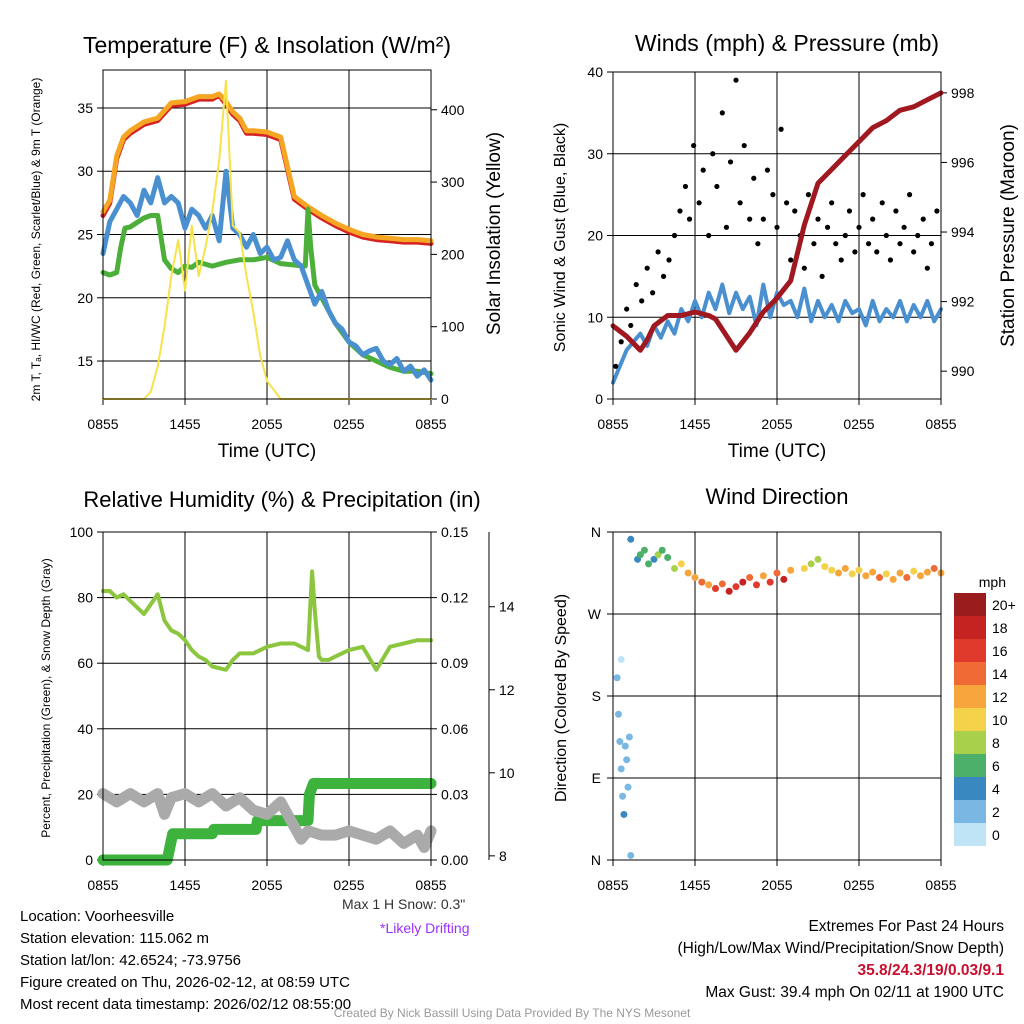 The width and height of the screenshot is (1024, 1024). What do you see at coordinates (996, 766) in the screenshot?
I see `colorbar-label: 6` at bounding box center [996, 766].